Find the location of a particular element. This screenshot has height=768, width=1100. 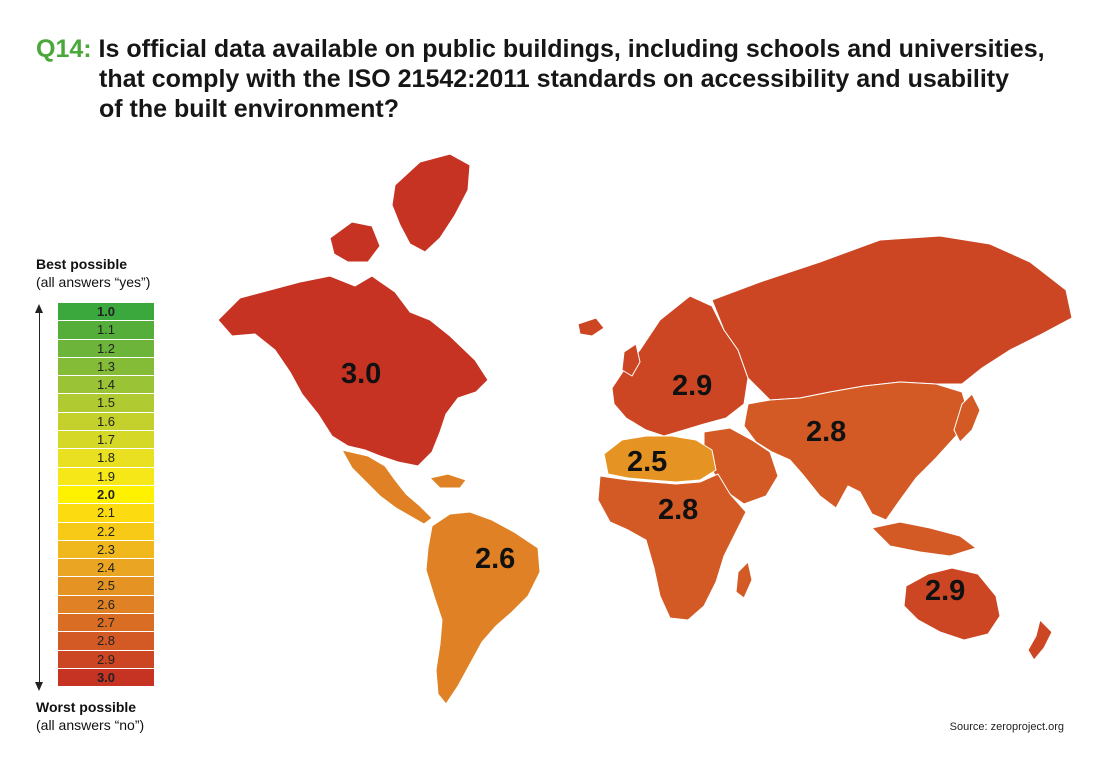

source-note: Source: zeroproject.org is located at coordinates (1006, 727).